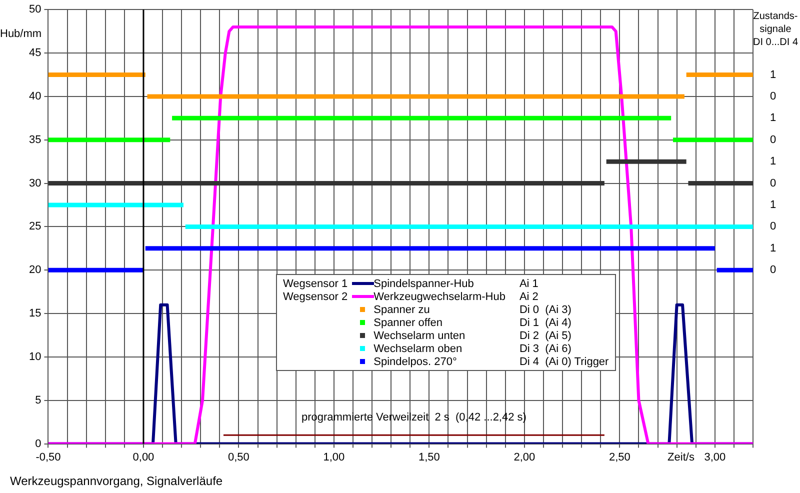 This screenshot has width=800, height=493. What do you see at coordinates (316, 283) in the screenshot?
I see `annotation: Wegsensor 1` at bounding box center [316, 283].